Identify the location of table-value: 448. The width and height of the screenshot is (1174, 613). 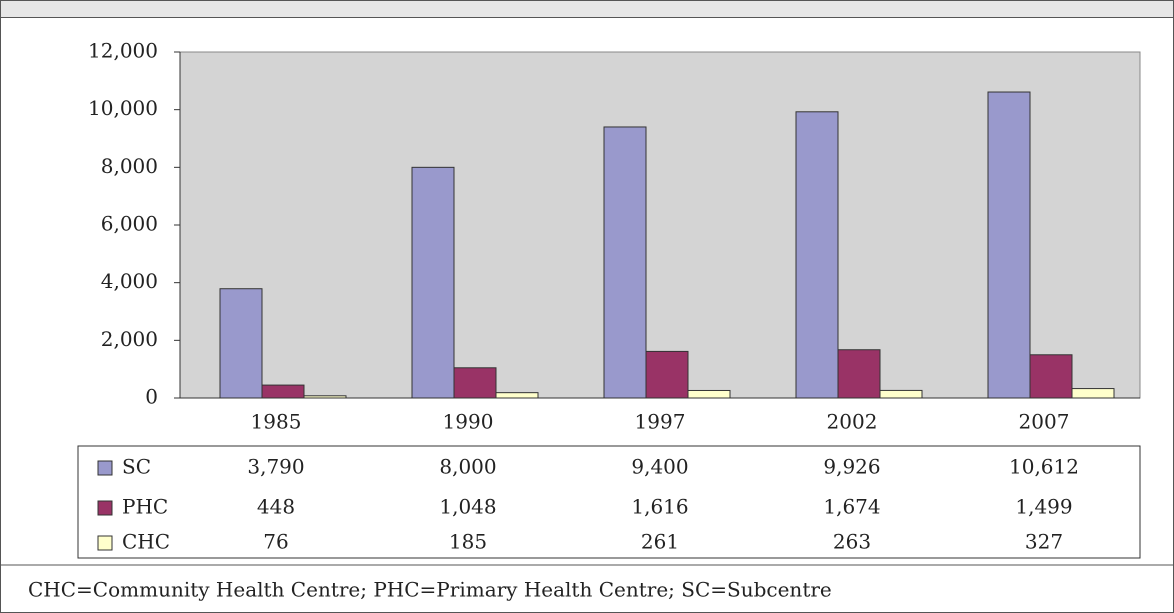
(276, 507).